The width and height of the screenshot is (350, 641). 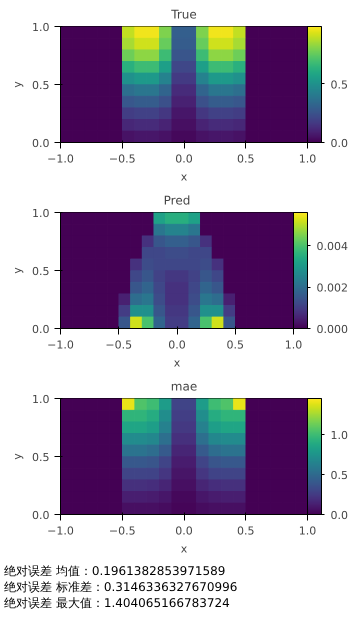 I want to click on color-bar-label: 0.002, so click(x=332, y=288).